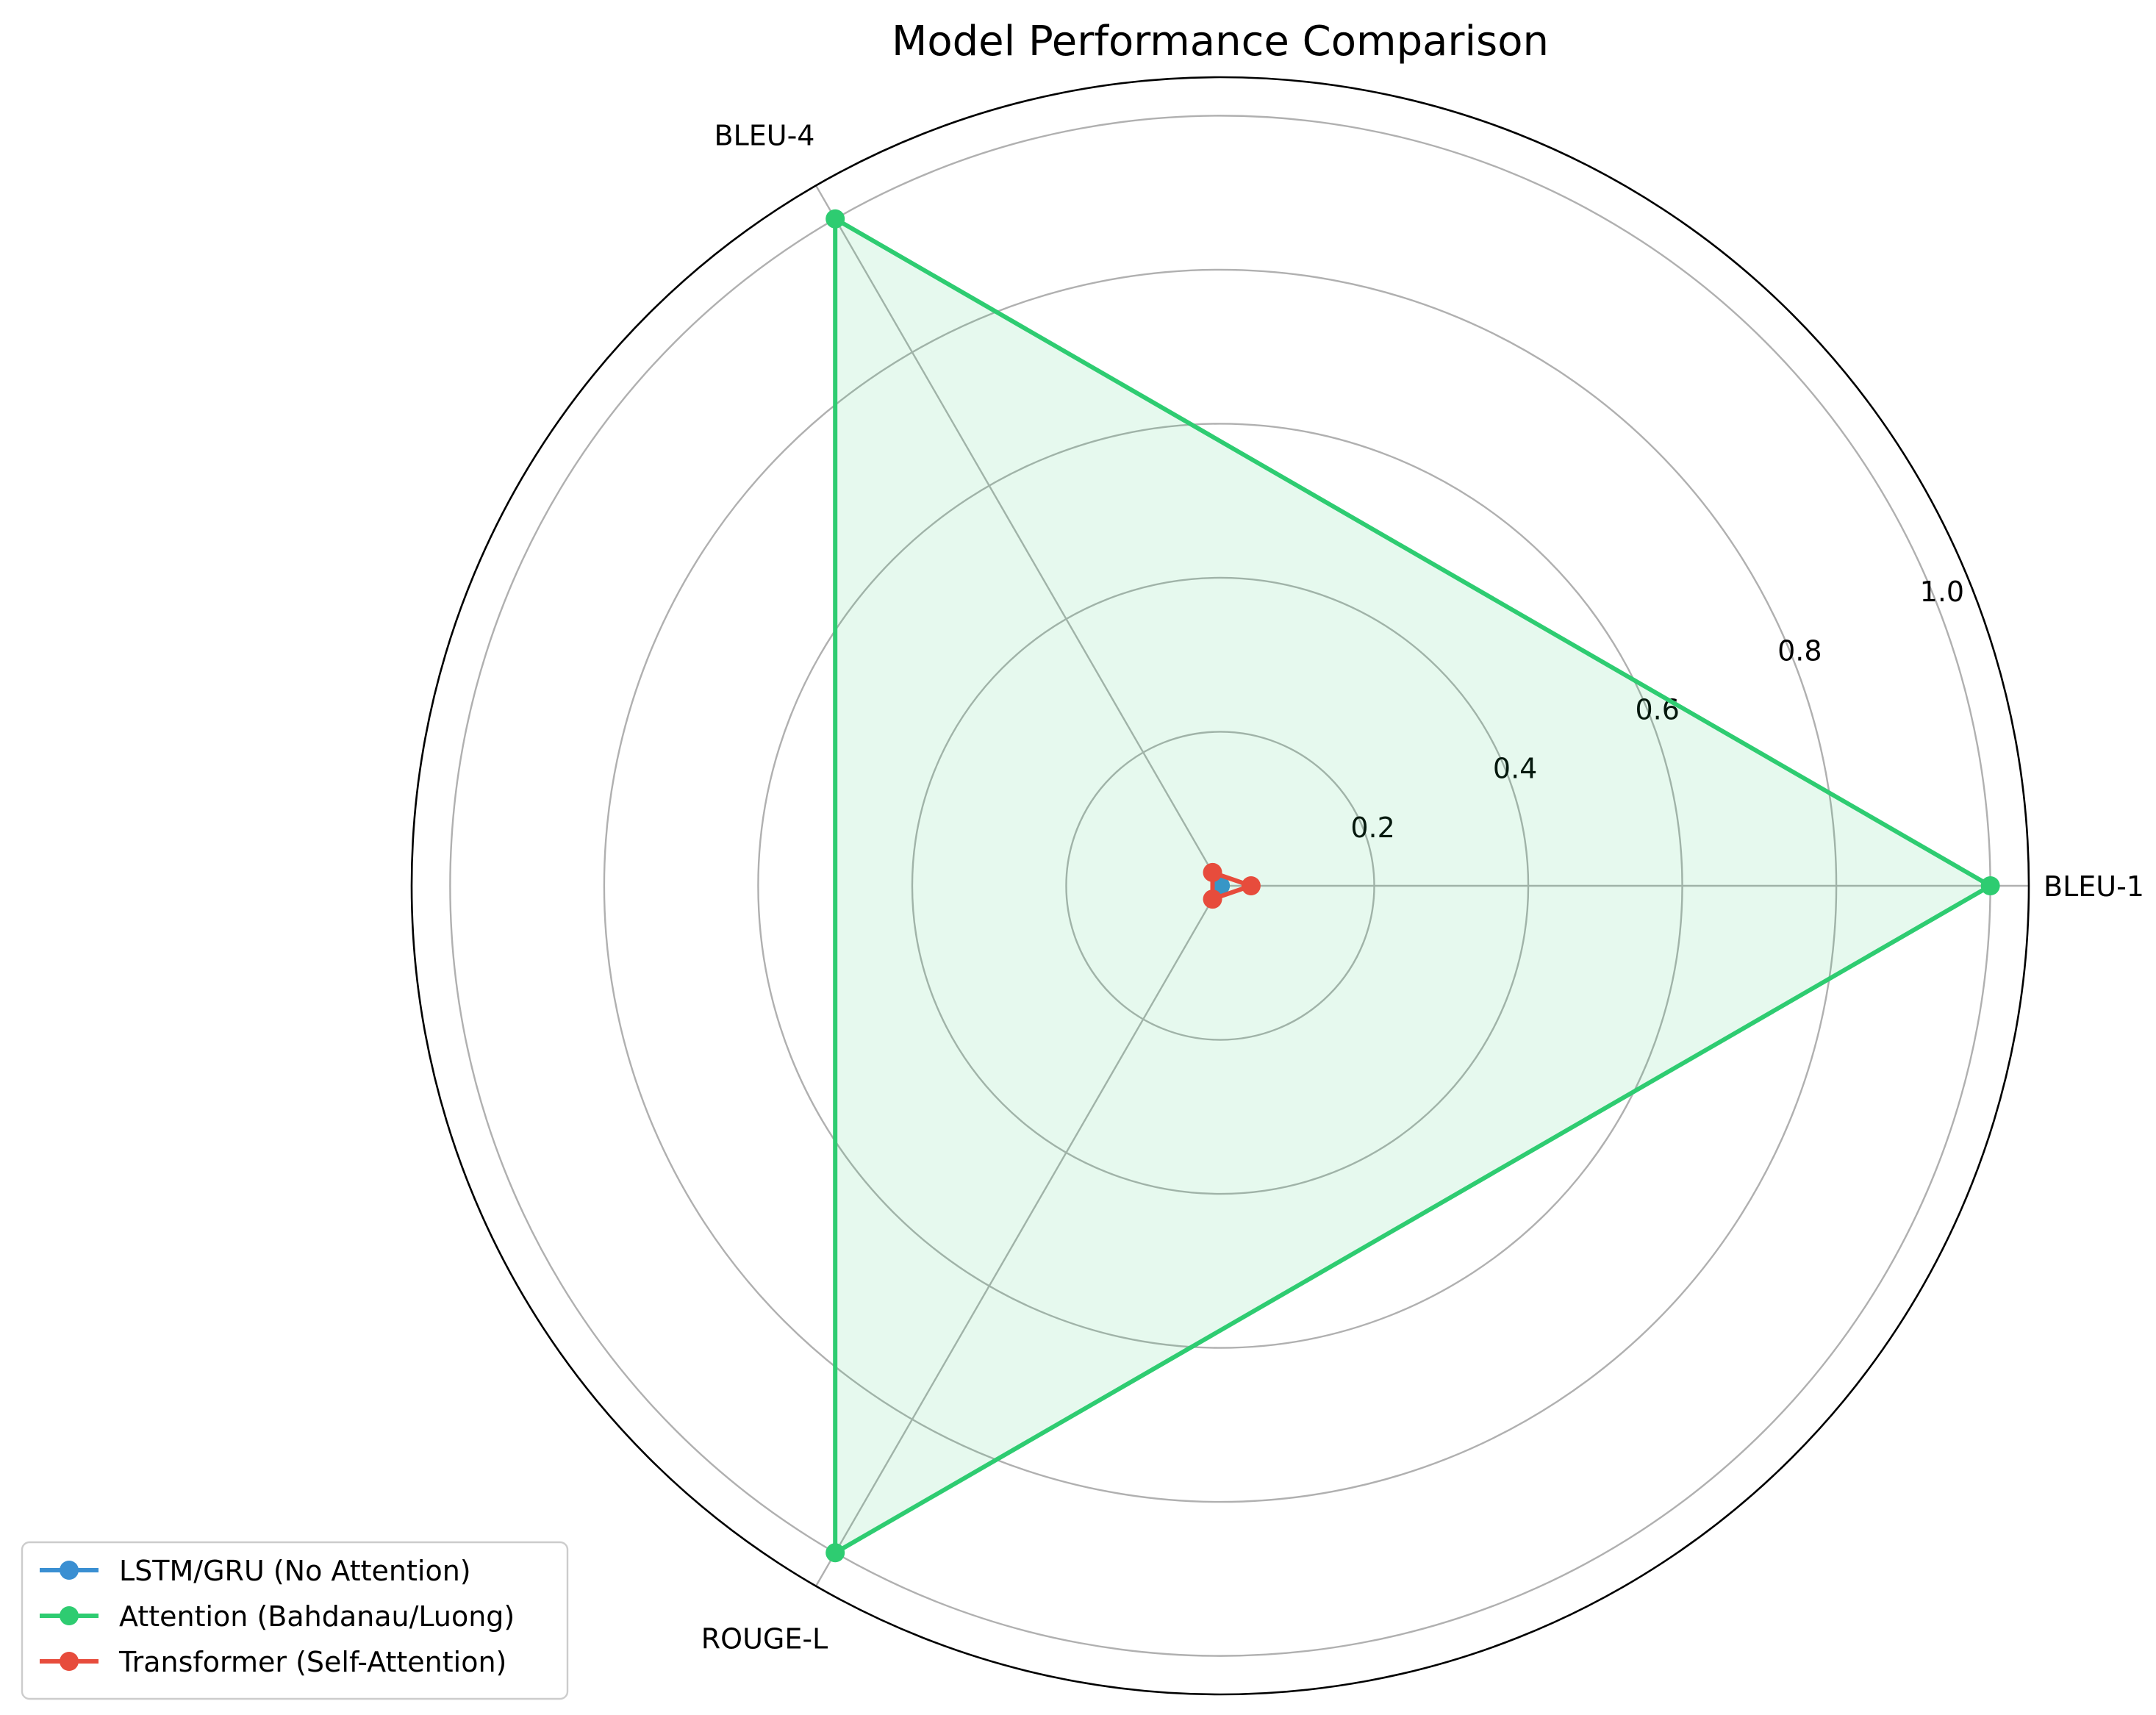  I want to click on radial-tick-label: 0.2, so click(1372, 828).